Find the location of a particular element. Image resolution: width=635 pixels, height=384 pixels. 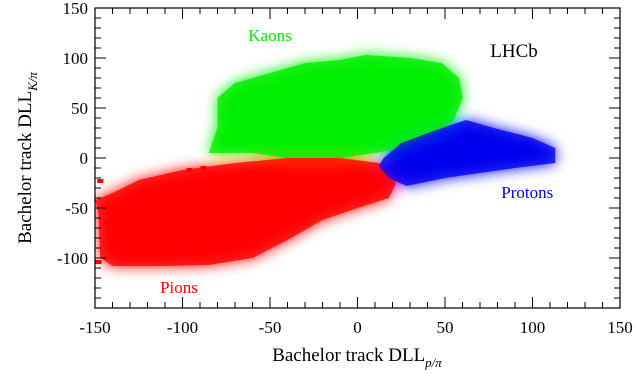

x-axis-title: Bachelor track DLLp/π is located at coordinates (357, 357).